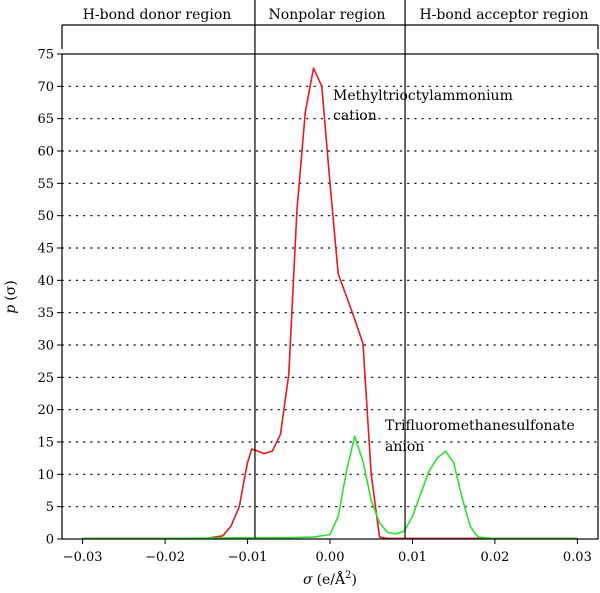  I want to click on x-axis-title: σ (e/Å2), so click(330, 579).